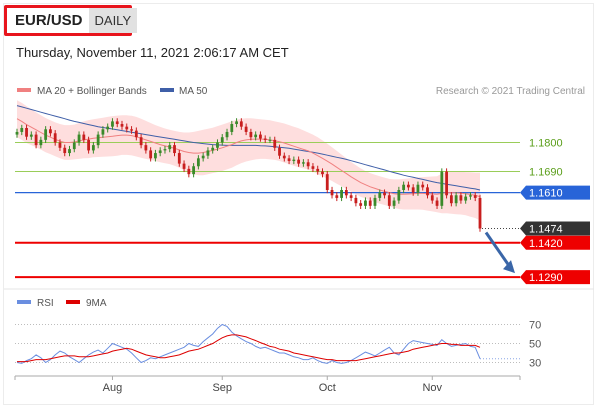  Describe the element at coordinates (327, 388) in the screenshot. I see `time-tick-label-Oct: Oct` at that location.